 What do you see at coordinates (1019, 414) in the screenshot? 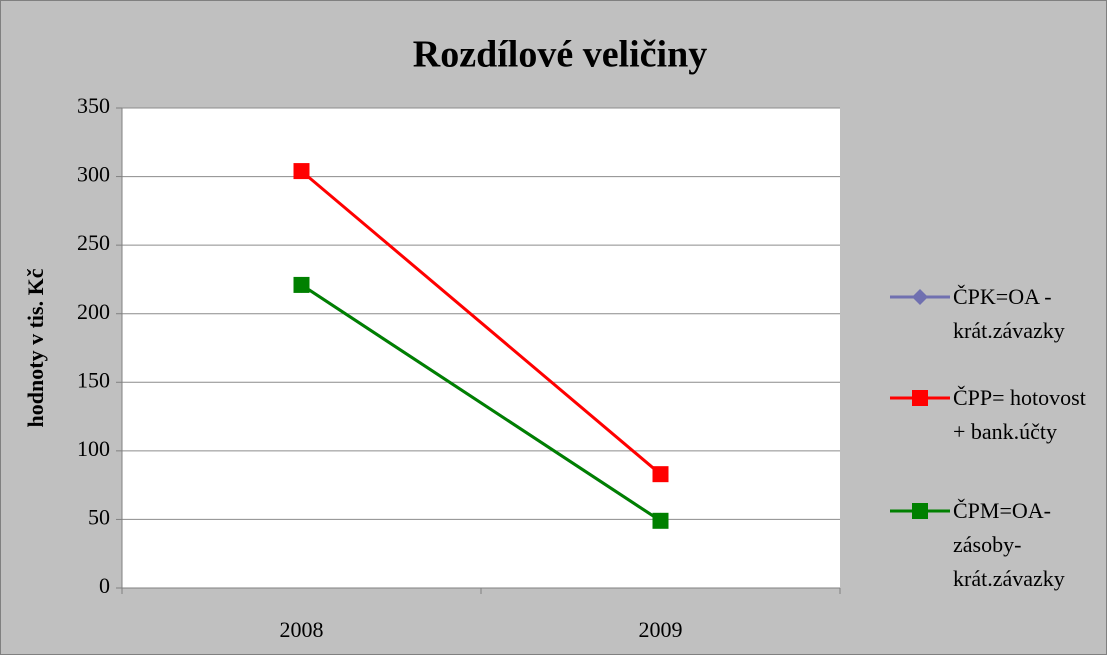
I see `legend-label: ČPP= hotovost + bank.účty` at bounding box center [1019, 414].